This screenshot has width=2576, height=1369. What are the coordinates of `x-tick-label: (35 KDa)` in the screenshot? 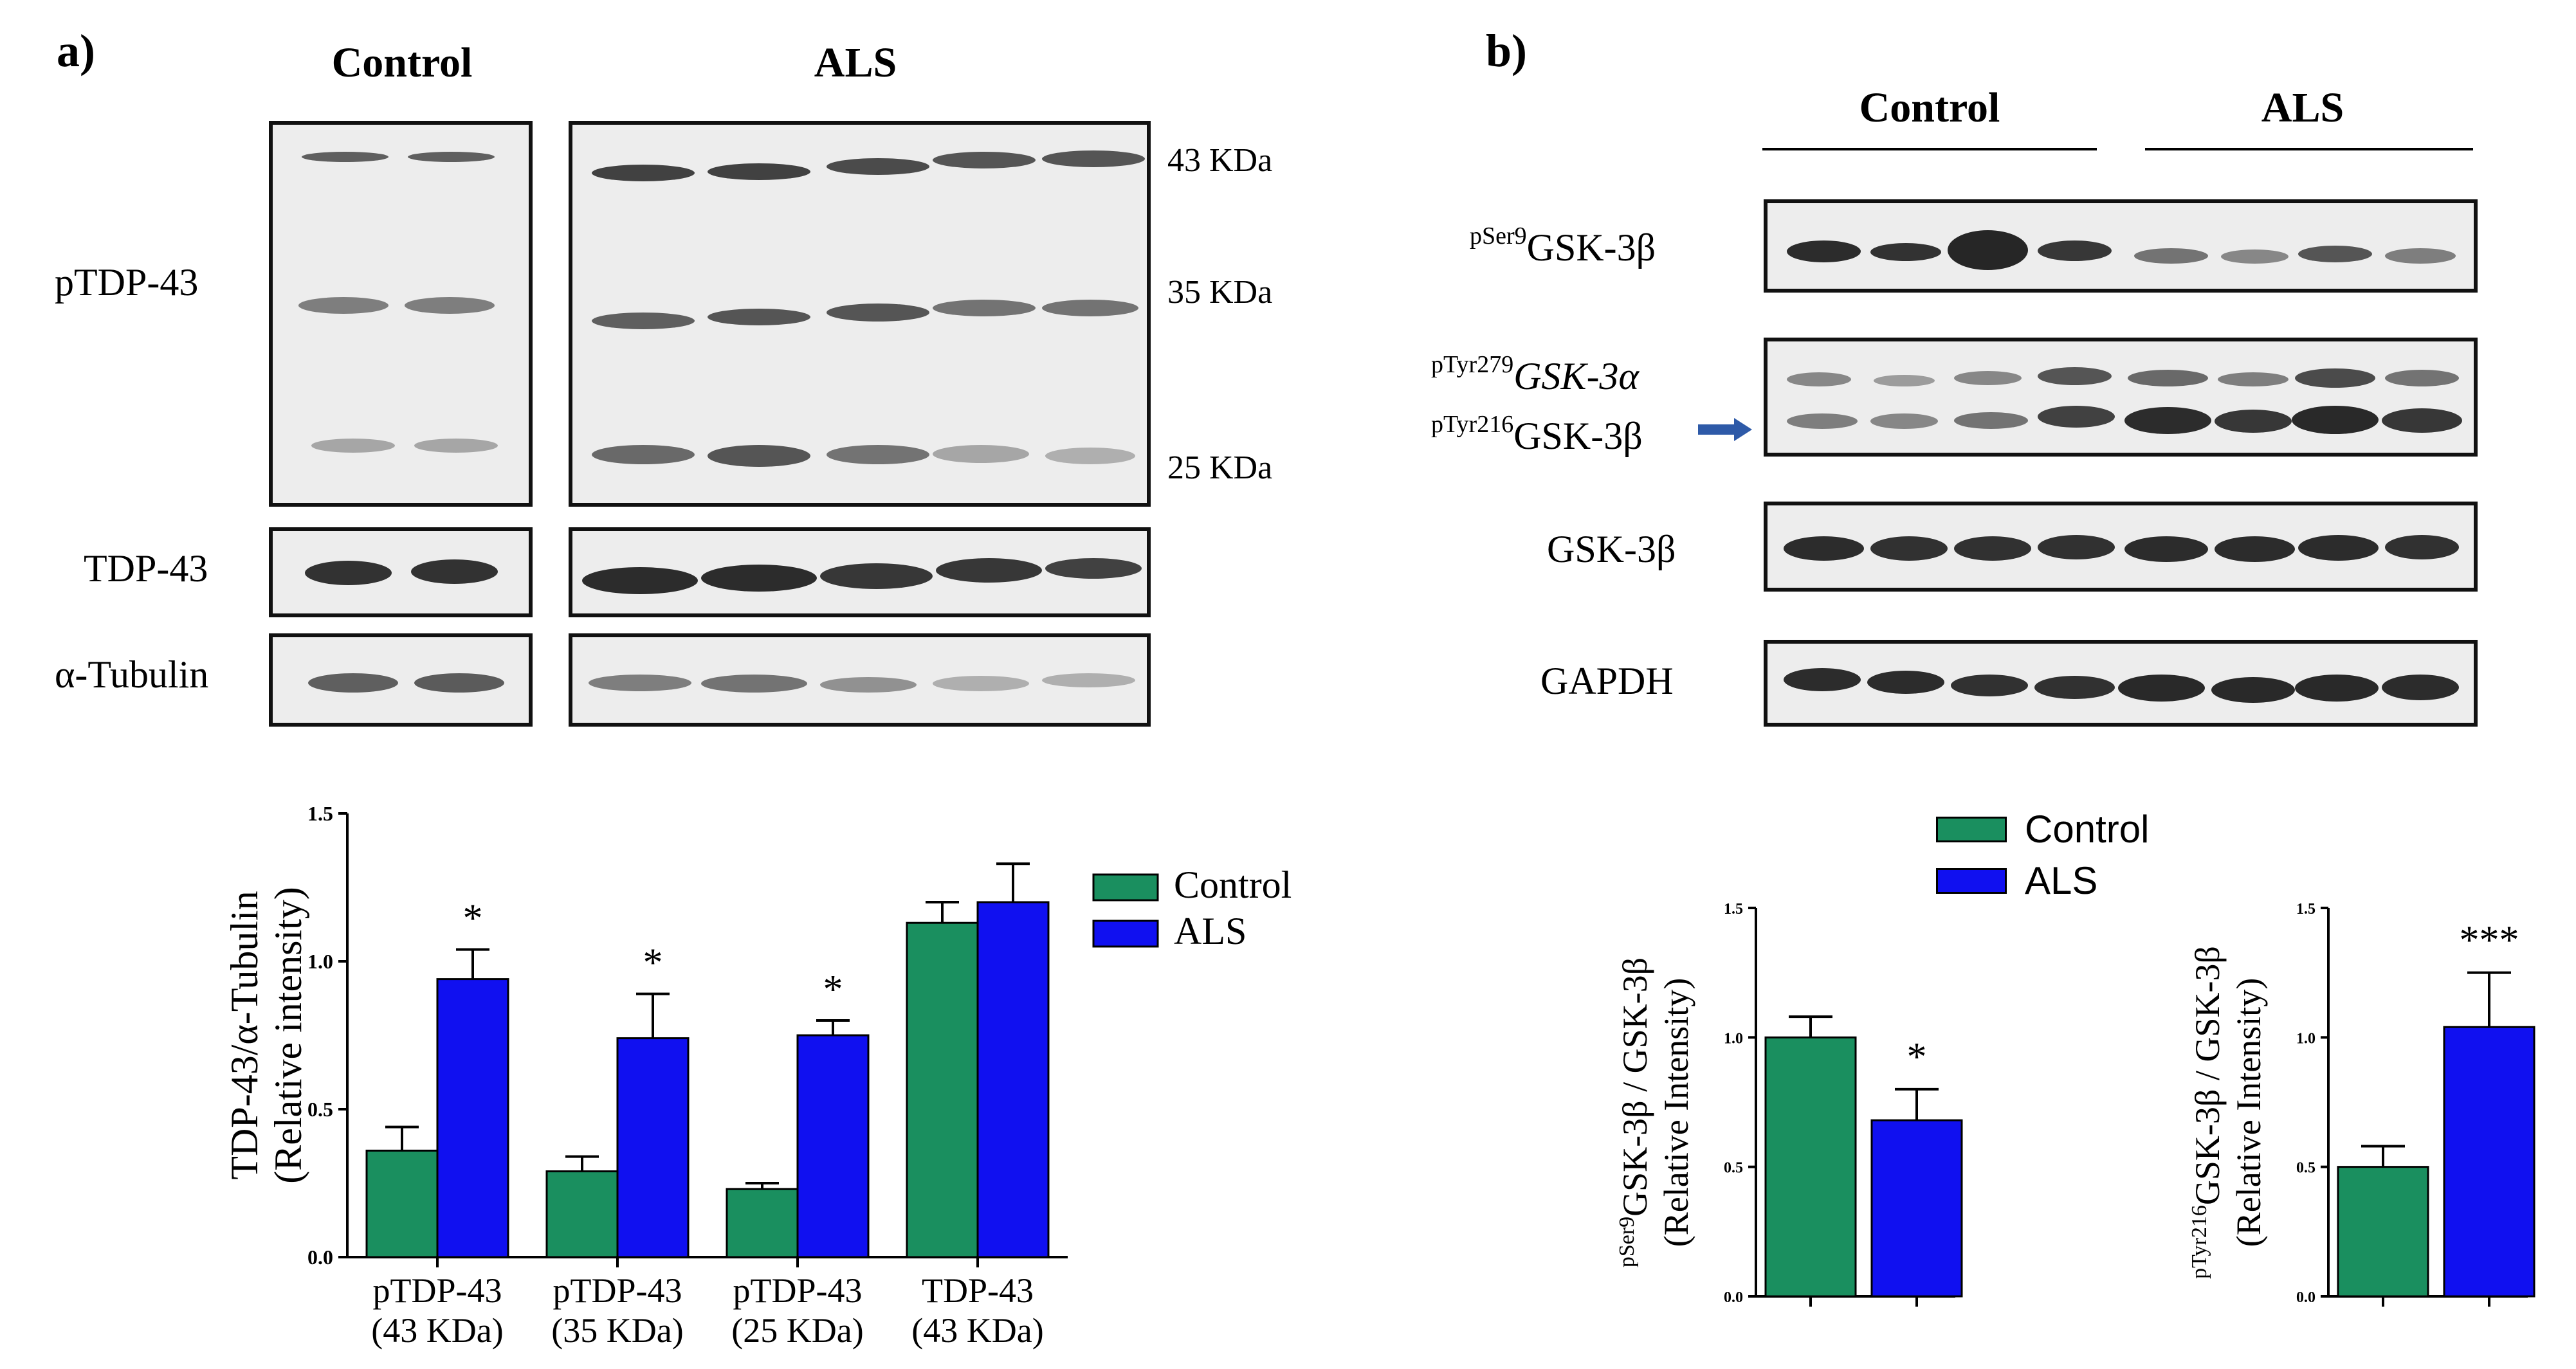 It's located at (617, 1330).